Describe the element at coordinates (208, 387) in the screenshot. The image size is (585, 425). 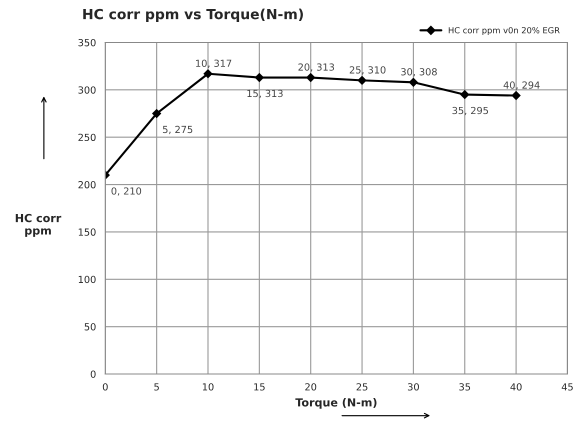
I see `x-tick-label: 10` at that location.